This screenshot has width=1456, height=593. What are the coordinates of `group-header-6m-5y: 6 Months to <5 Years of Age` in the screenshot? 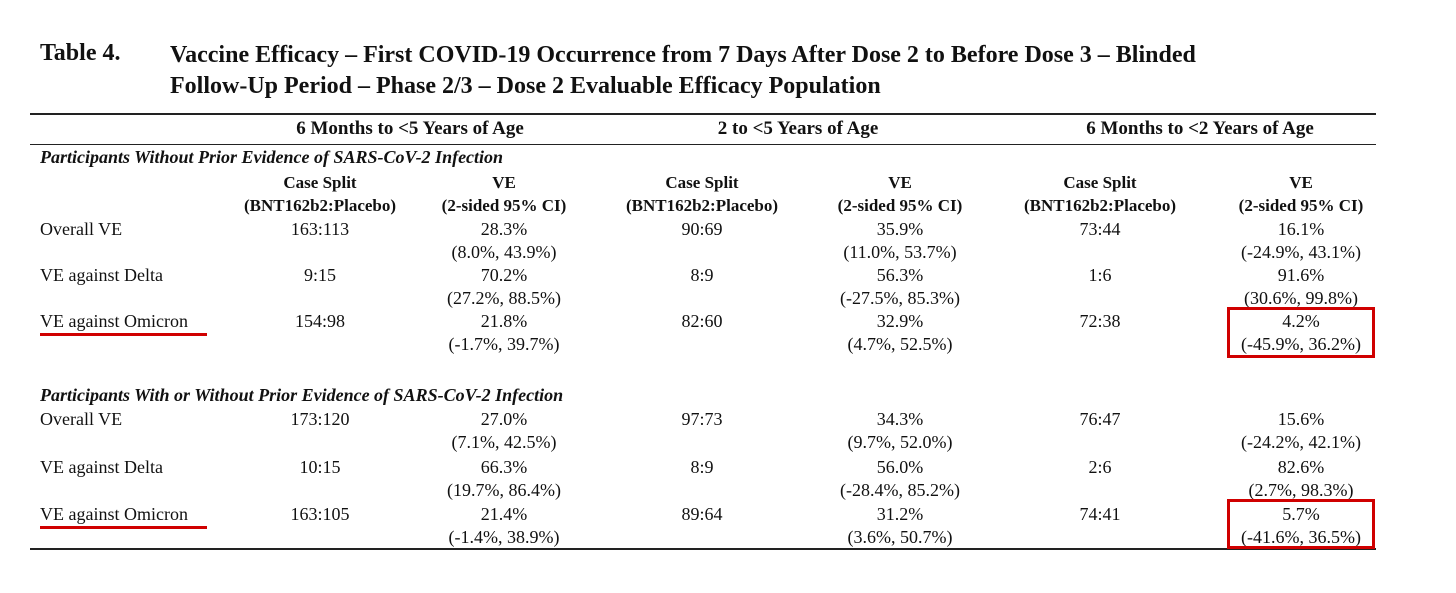 It's located at (410, 128).